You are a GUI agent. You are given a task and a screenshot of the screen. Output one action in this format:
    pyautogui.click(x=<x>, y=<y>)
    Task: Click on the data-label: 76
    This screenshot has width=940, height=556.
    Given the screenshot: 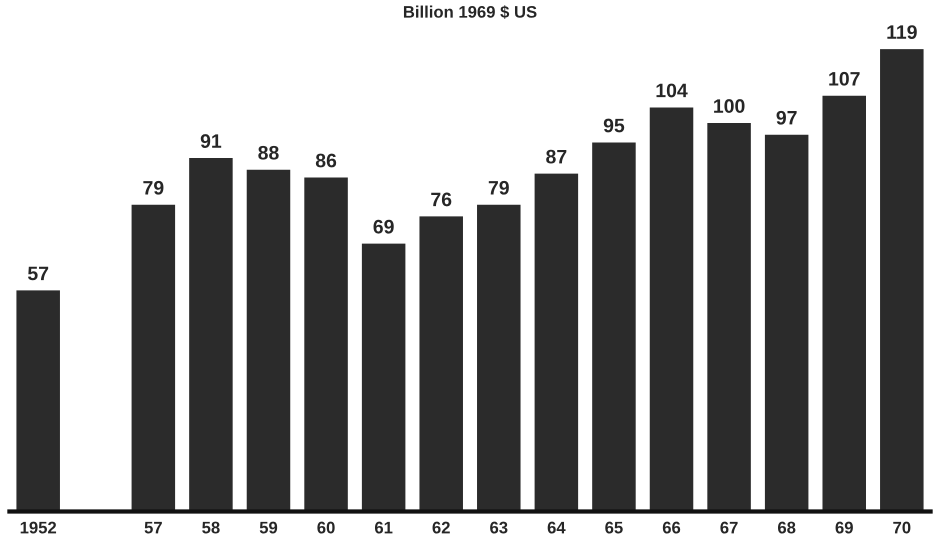 What is the action you would take?
    pyautogui.click(x=441, y=199)
    